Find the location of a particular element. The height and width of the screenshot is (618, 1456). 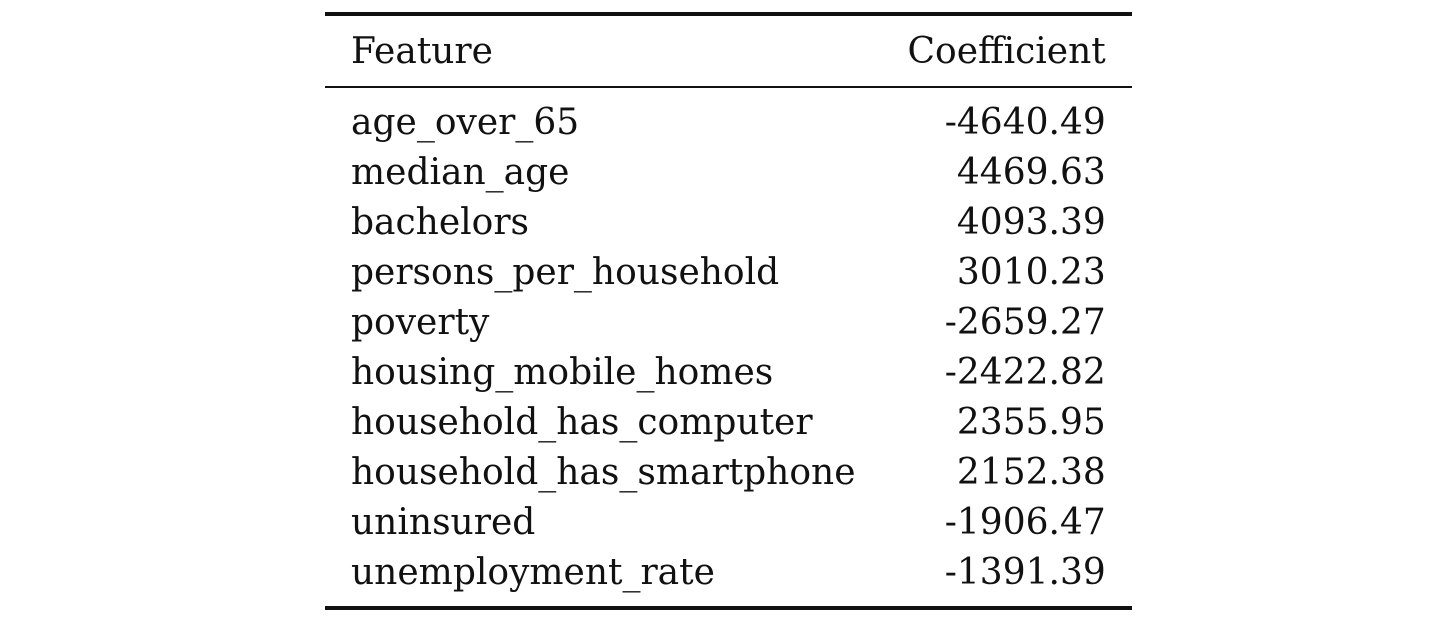

coefficient-cell: -1906.47 is located at coordinates (1025, 522).